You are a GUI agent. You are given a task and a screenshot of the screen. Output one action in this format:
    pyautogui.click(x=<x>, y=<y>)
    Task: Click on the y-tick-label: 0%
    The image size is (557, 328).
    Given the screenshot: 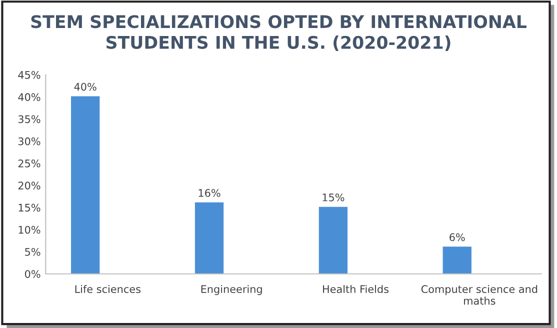 What is the action you would take?
    pyautogui.click(x=32, y=274)
    